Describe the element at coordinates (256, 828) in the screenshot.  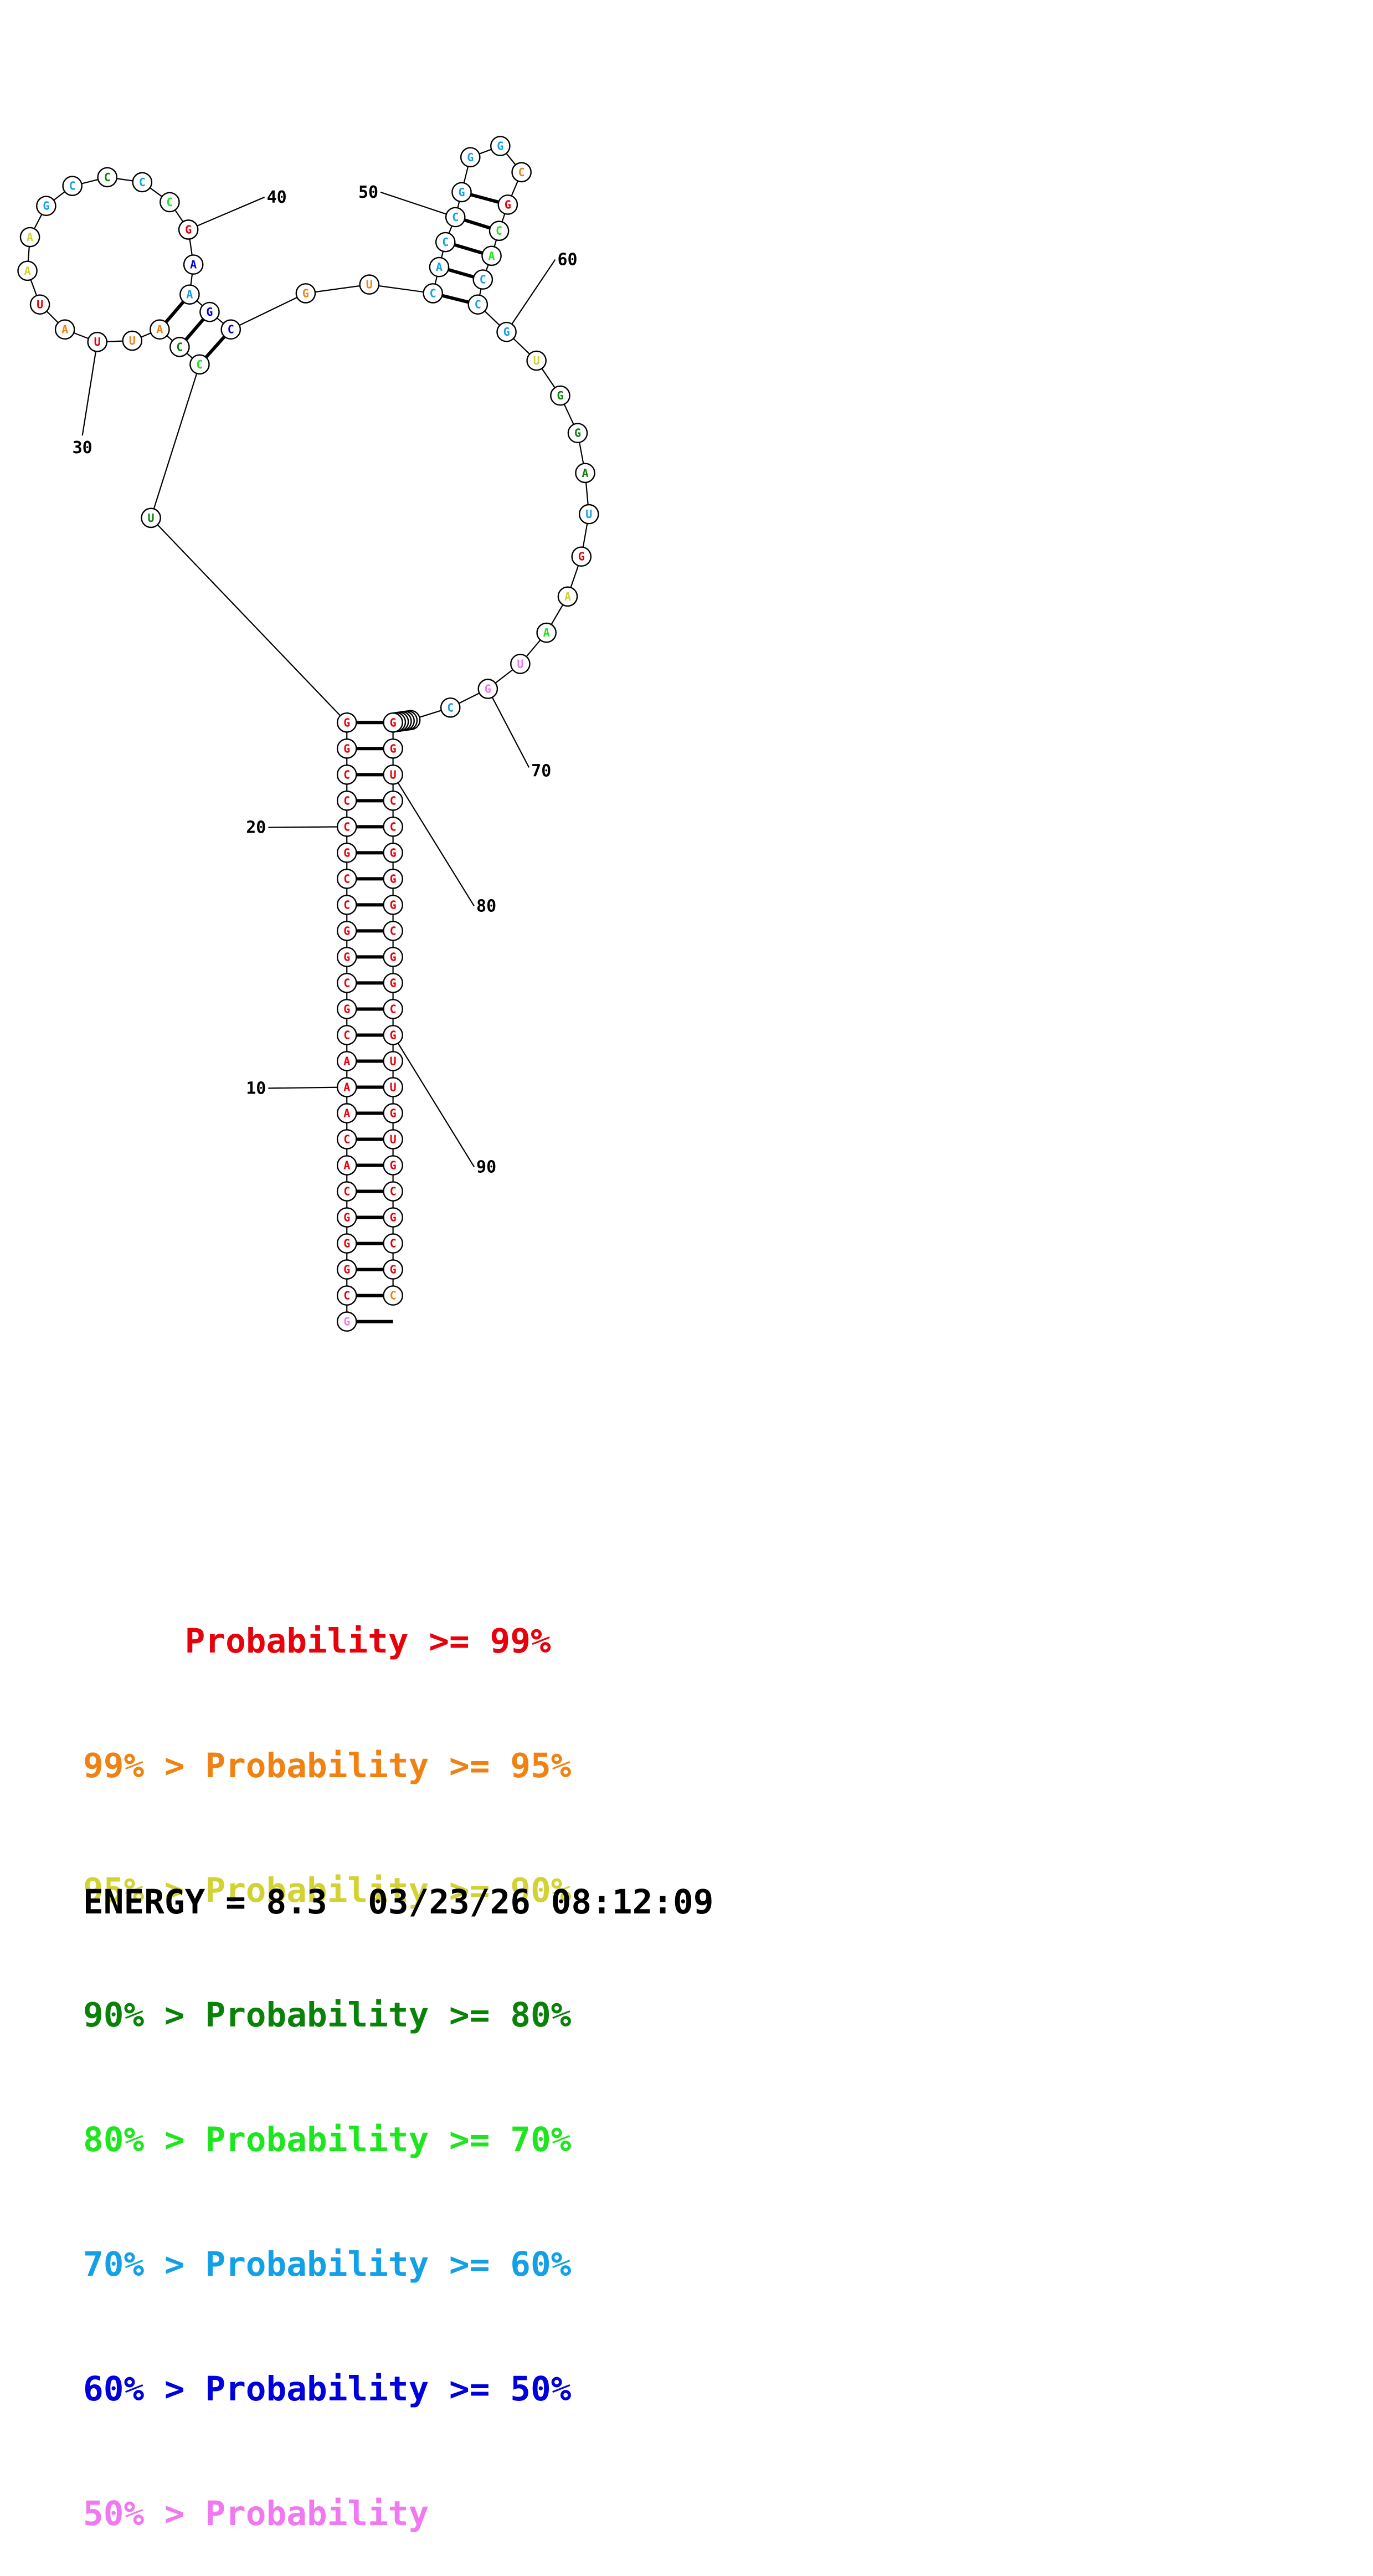
I see `position-label: 20` at that location.